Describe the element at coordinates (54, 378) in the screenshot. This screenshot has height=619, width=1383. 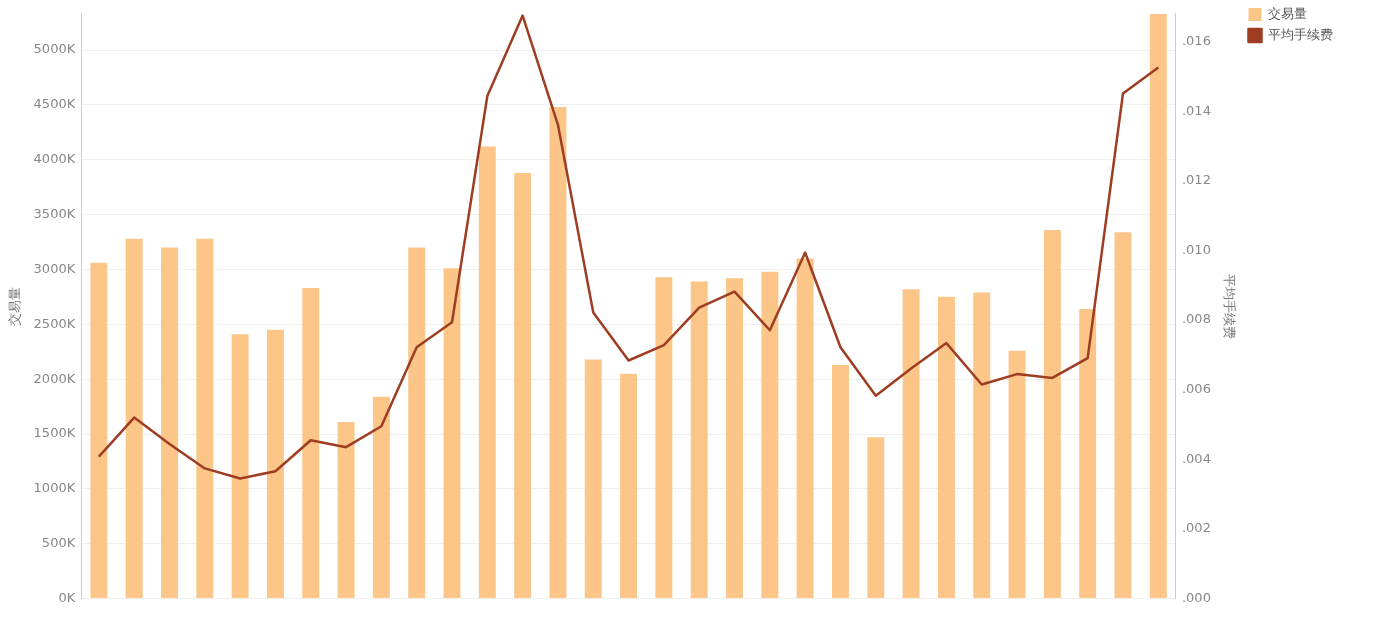
I see `y-tick-label: 2000K` at that location.